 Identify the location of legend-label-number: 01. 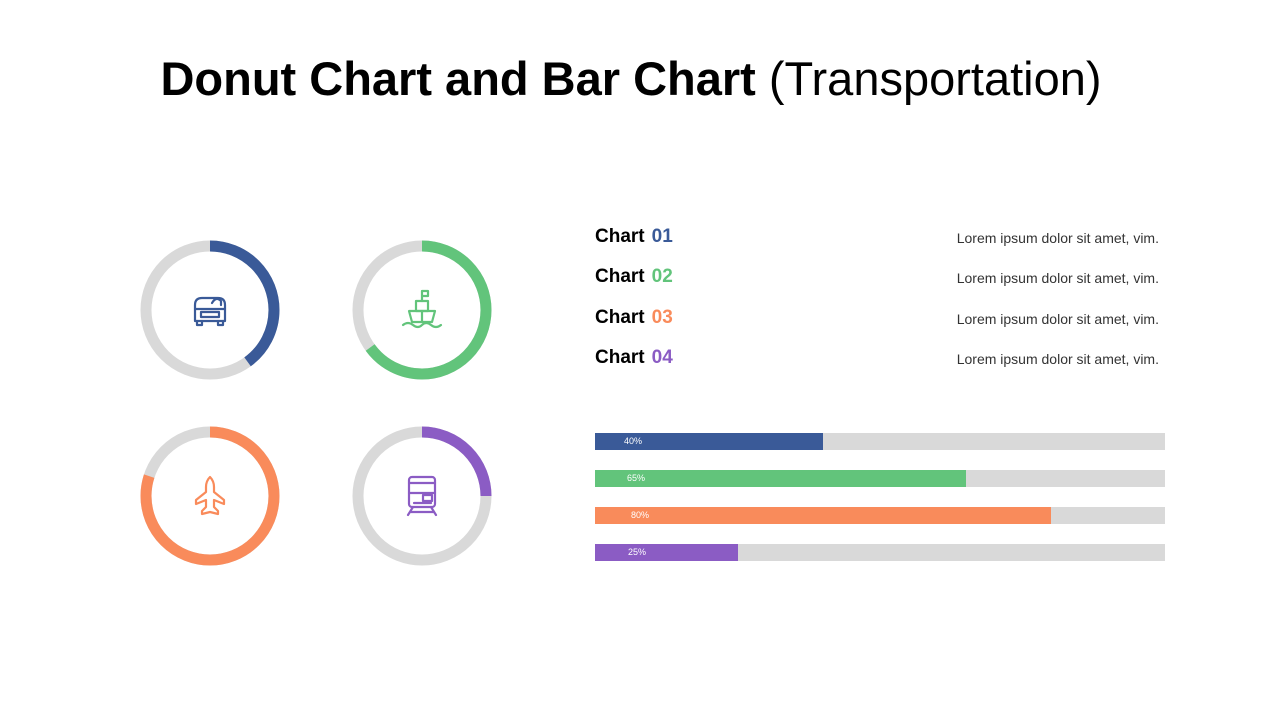
(662, 236).